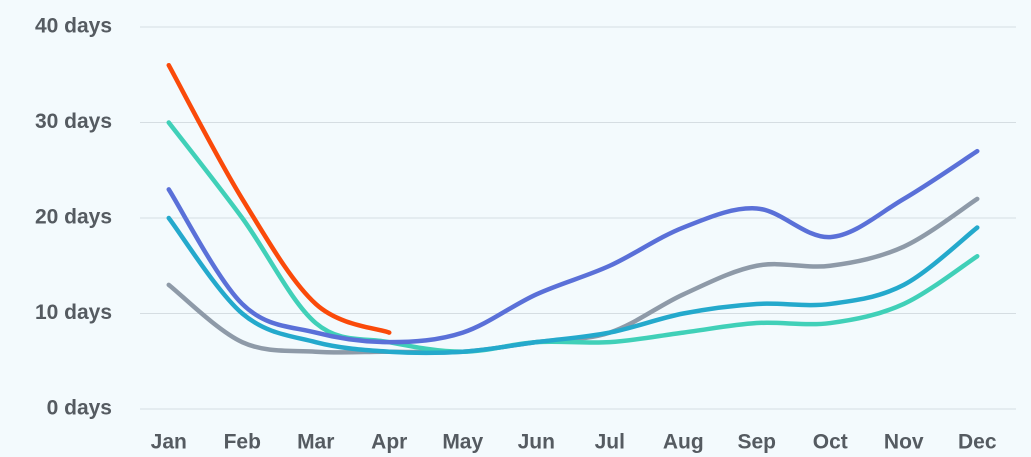 The image size is (1031, 457). What do you see at coordinates (73, 121) in the screenshot?
I see `y-tick-label: 30 days` at bounding box center [73, 121].